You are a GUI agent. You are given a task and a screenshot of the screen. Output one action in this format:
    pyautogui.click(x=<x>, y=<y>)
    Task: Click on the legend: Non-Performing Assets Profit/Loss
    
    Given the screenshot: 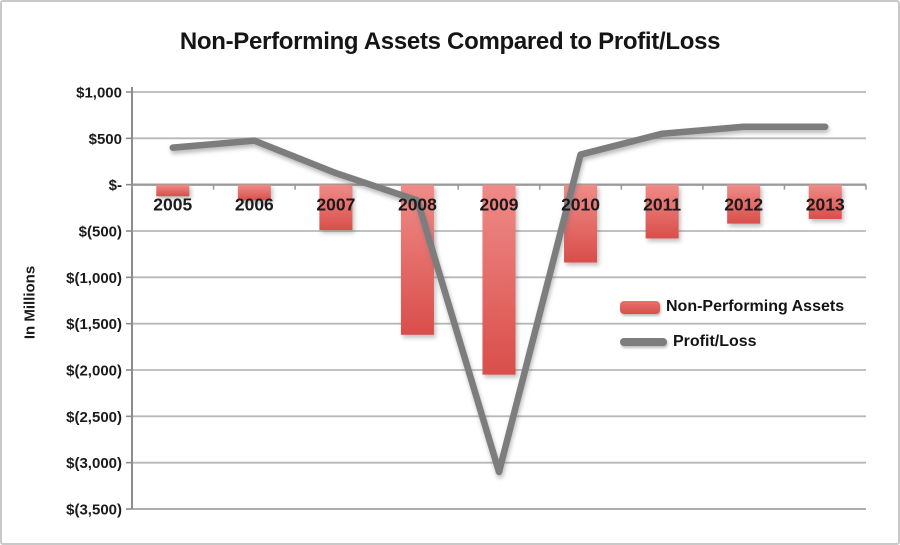 What is the action you would take?
    pyautogui.click(x=732, y=324)
    